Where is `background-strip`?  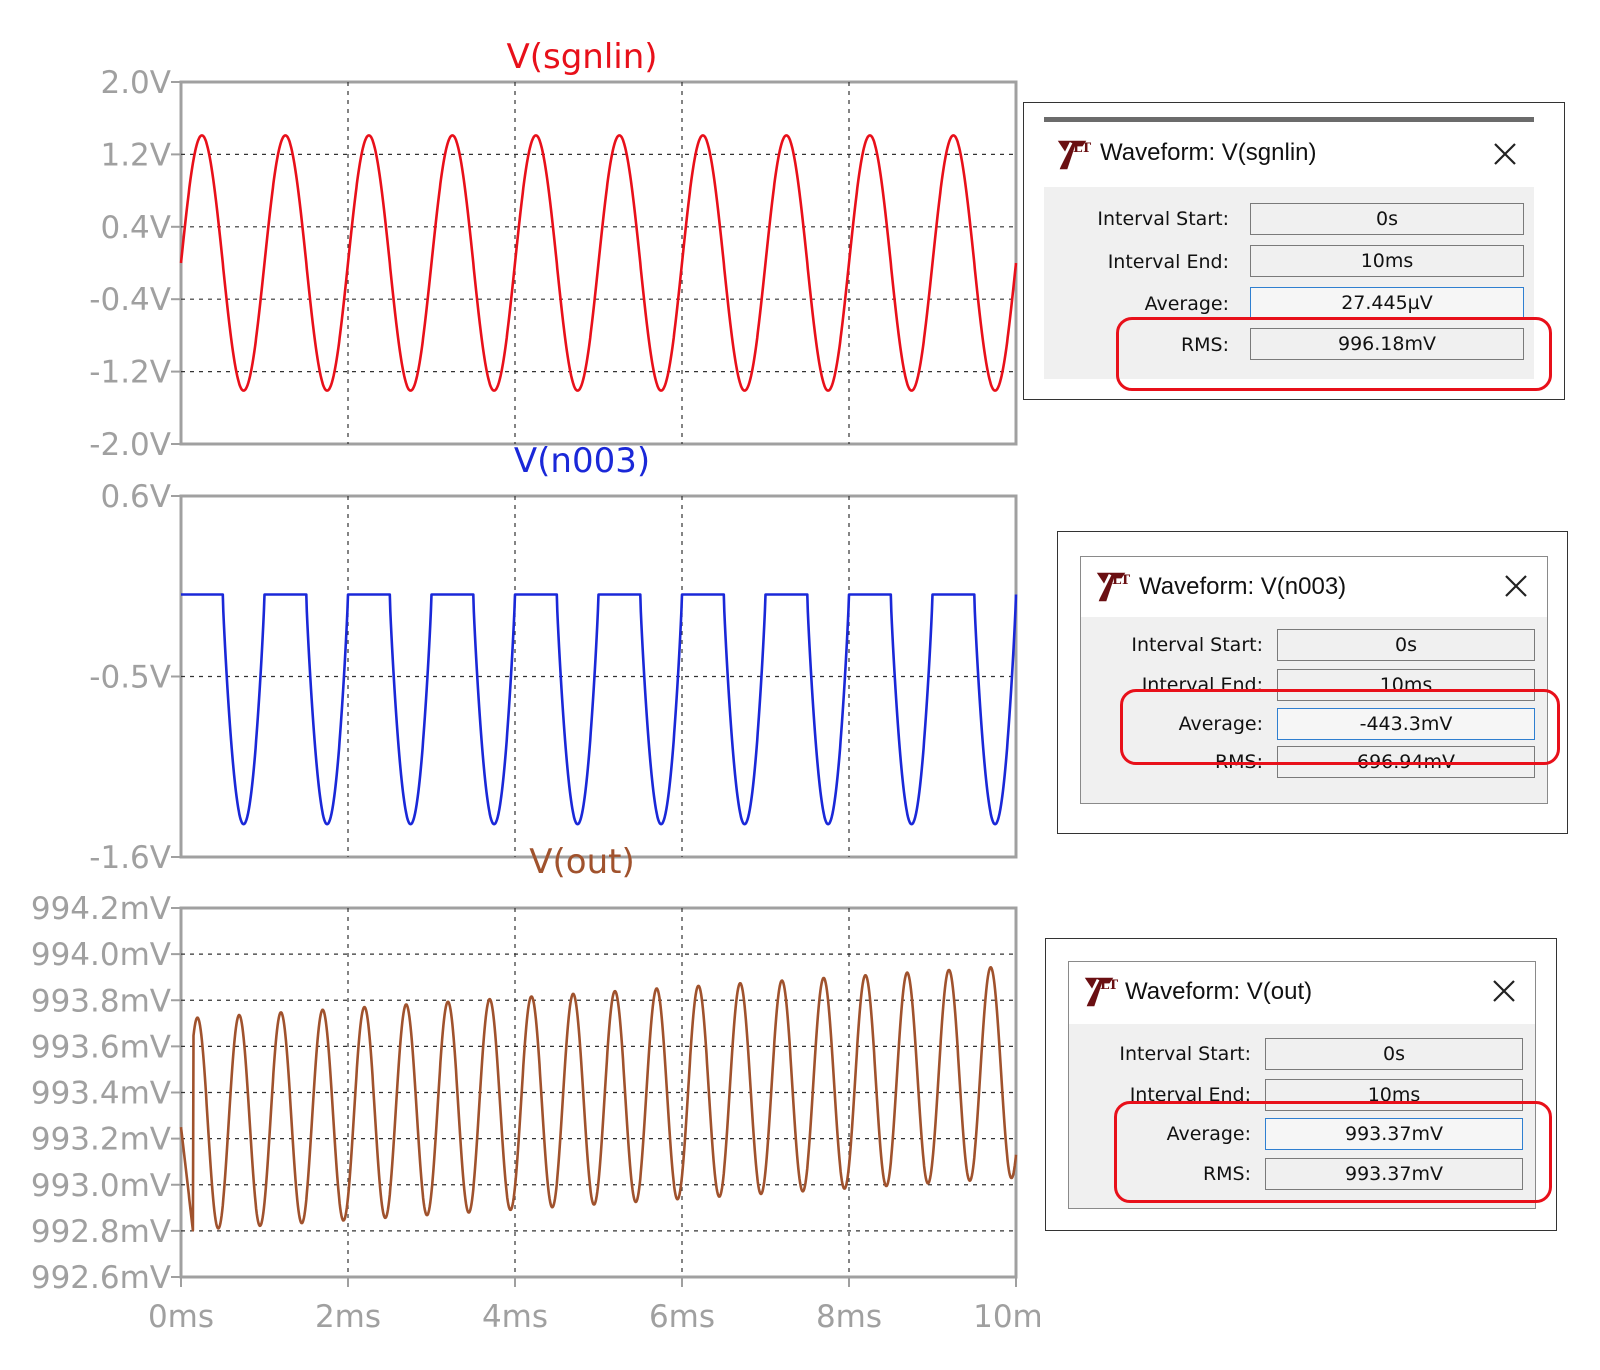 background-strip is located at coordinates (1289, 119).